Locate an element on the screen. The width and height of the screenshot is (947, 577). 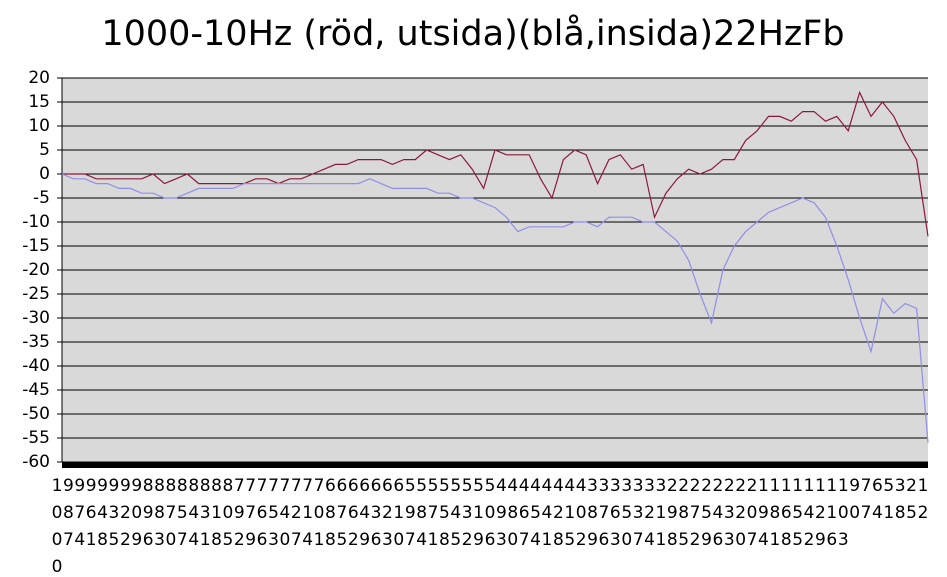
x-tick-label: 467 is located at coordinates (524, 516).